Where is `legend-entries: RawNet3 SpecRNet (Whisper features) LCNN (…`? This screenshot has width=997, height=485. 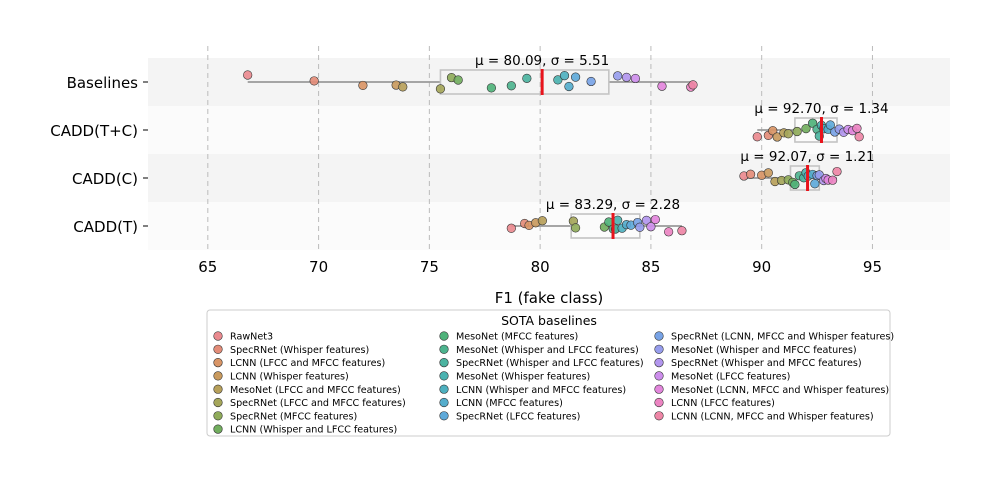 legend-entries: RawNet3 SpecRNet (Whisper features) LCNN (… is located at coordinates (553, 383).